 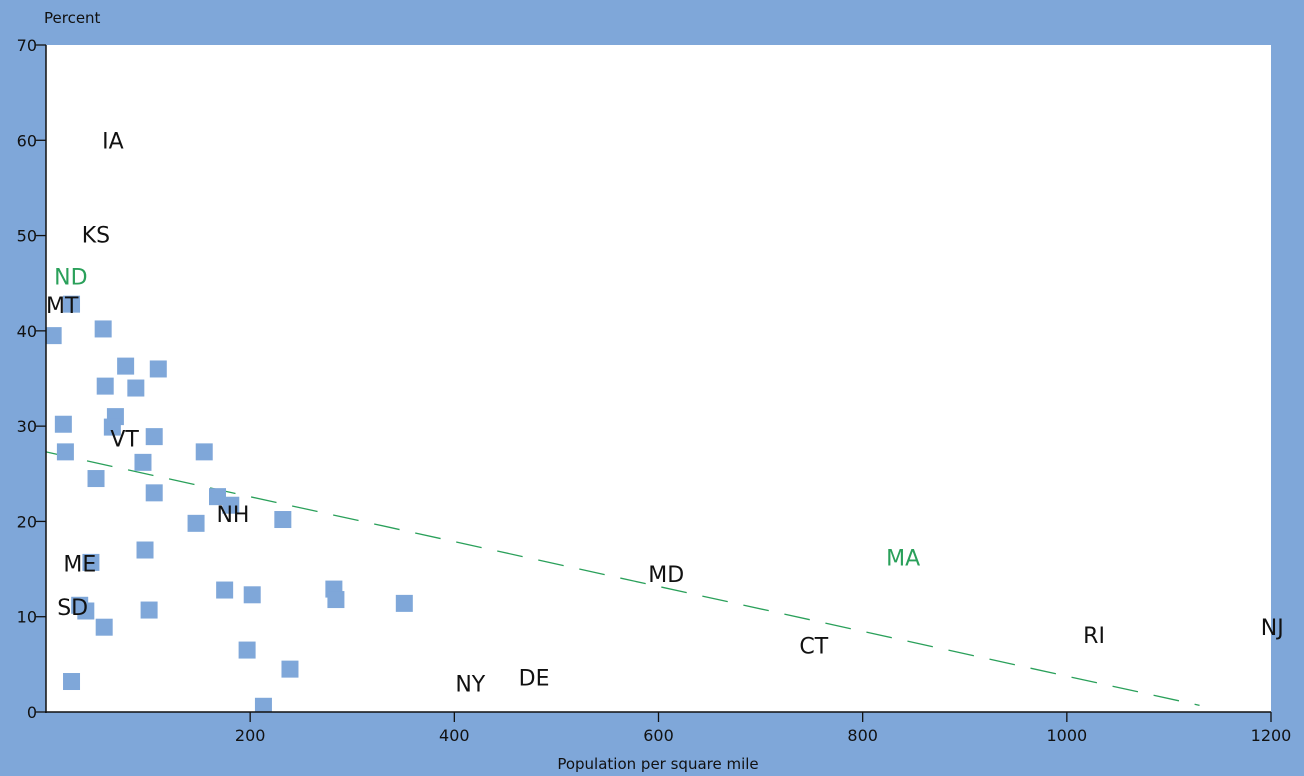 What do you see at coordinates (1272, 628) in the screenshot?
I see `state-label: NJ` at bounding box center [1272, 628].